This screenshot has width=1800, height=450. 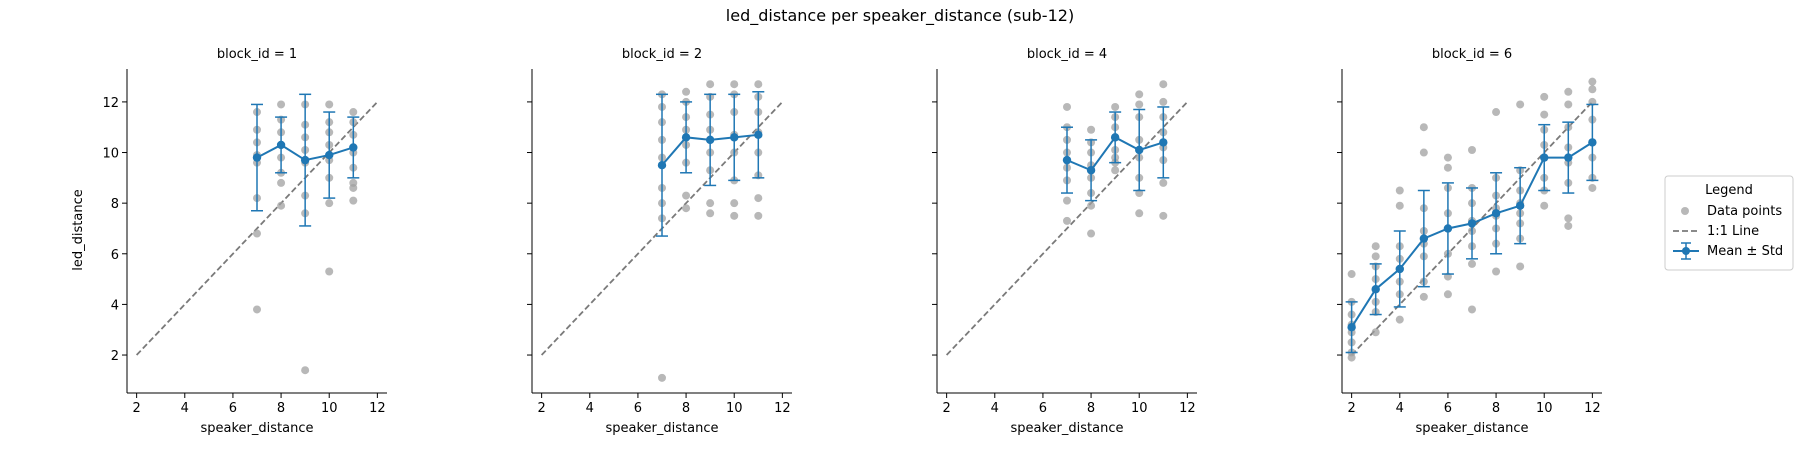 I want to click on y-tick-label: 6, so click(x=115, y=255).